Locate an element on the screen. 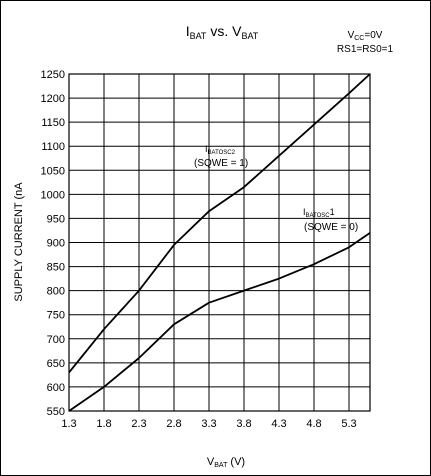 The height and width of the screenshot is (476, 431). y-axis-label: SUPPLY CURRENT (nA is located at coordinates (19, 242).